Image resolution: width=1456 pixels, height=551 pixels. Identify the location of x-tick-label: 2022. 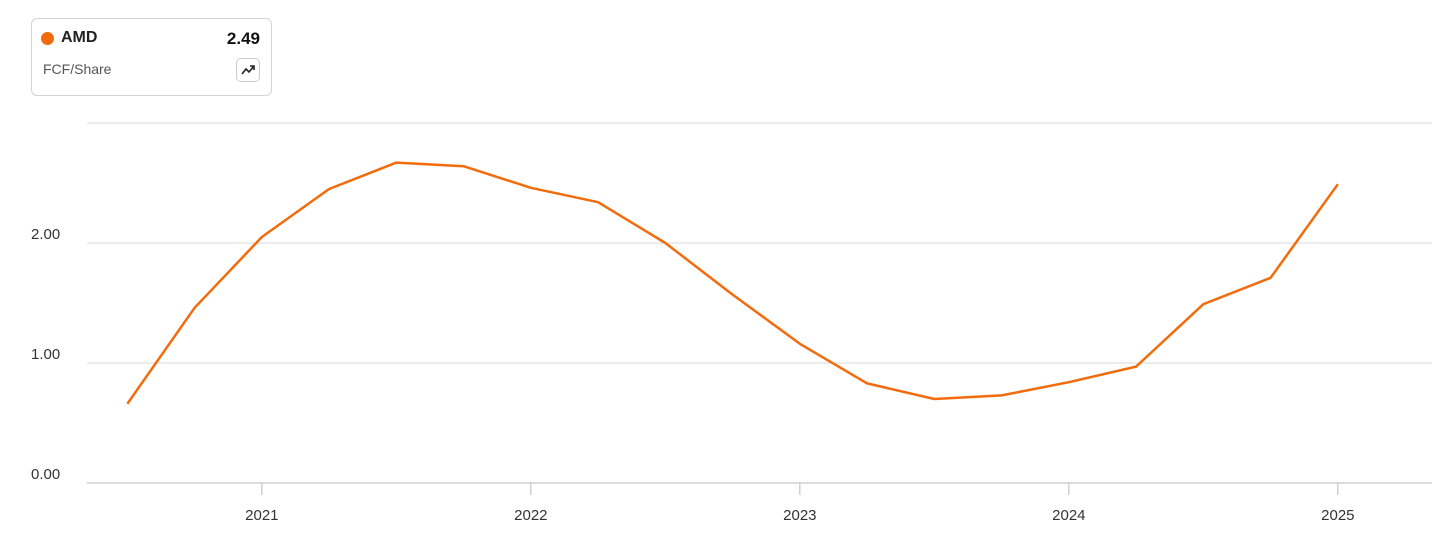
(530, 515).